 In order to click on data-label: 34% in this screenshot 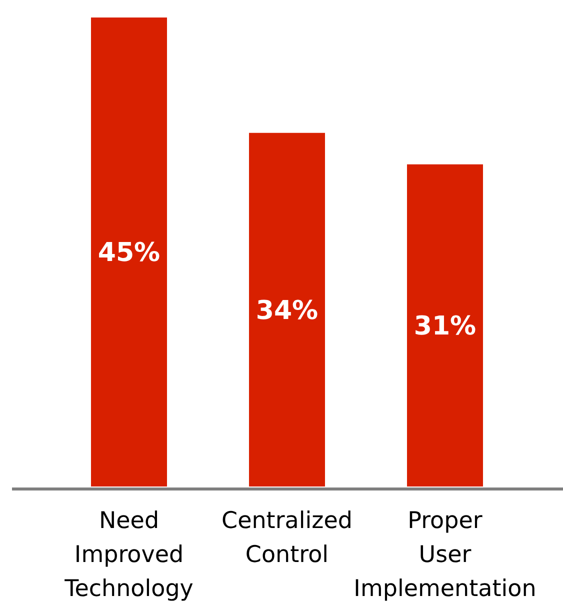, I will do `click(287, 311)`.